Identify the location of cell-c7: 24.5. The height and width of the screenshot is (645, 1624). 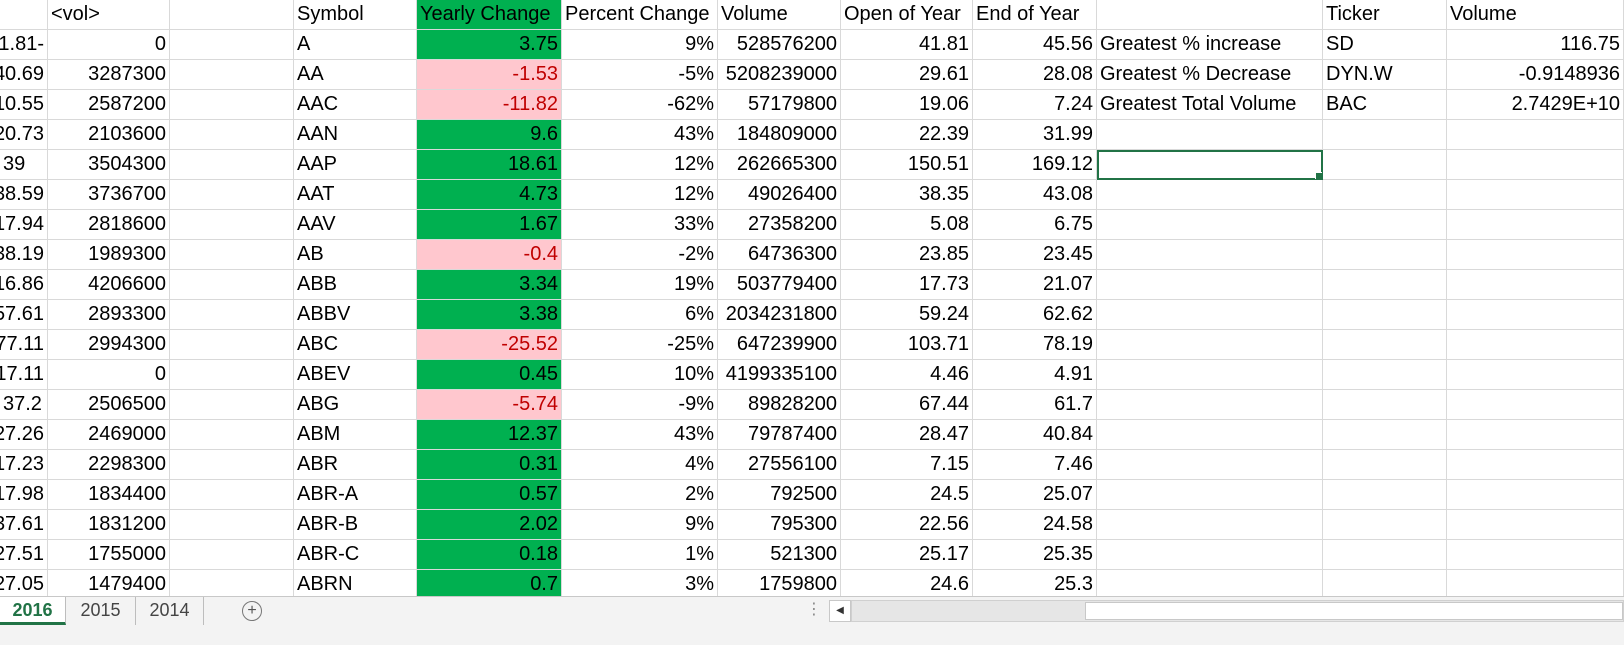
(907, 495).